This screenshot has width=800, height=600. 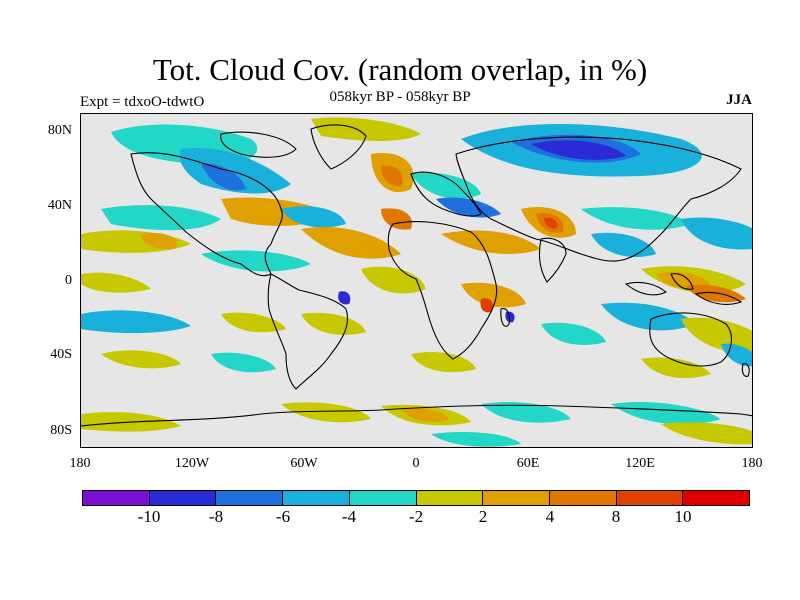 I want to click on lon-tick: 120W, so click(x=192, y=463).